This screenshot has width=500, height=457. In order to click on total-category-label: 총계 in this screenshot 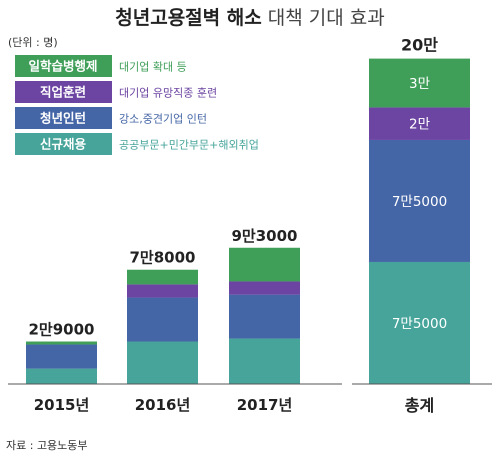, I will do `click(419, 405)`.